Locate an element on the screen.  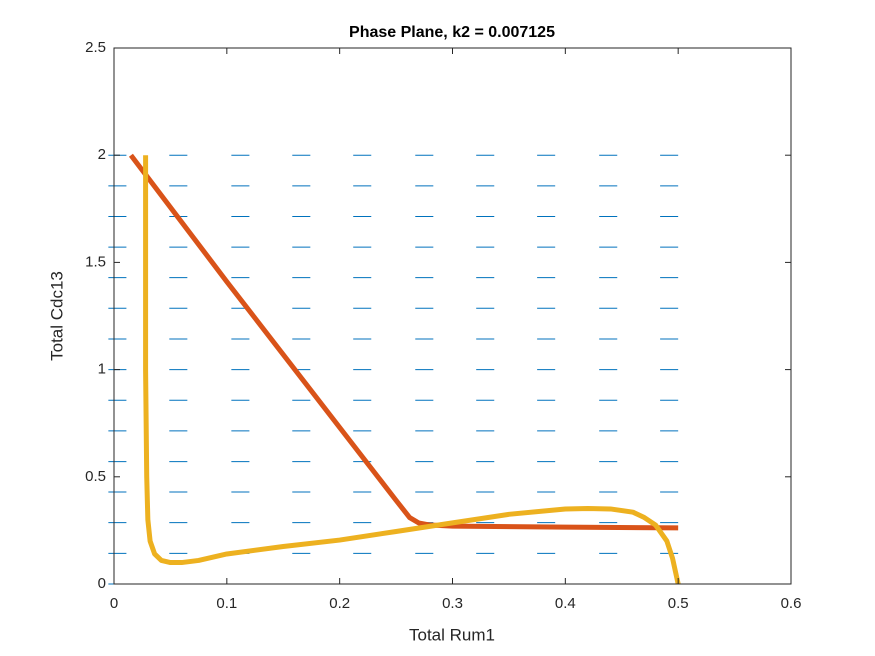
y-tick-label: 1 is located at coordinates (102, 369).